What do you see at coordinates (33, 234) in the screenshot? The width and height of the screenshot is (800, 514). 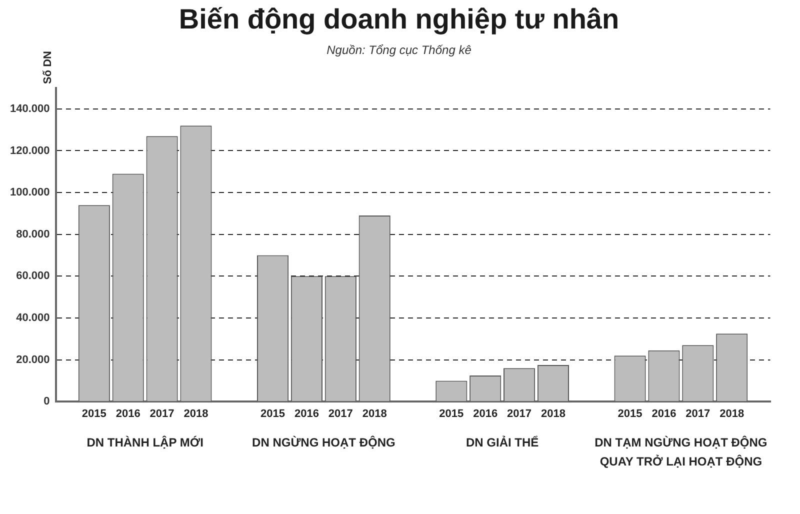 I see `y-tick-label: 80.000` at bounding box center [33, 234].